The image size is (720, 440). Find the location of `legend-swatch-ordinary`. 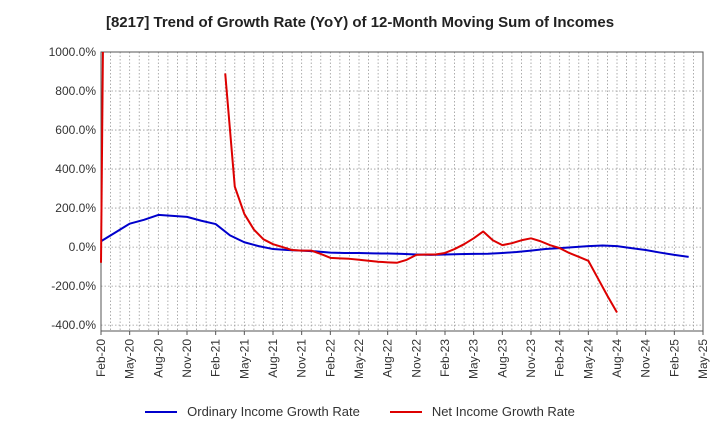

legend-swatch-ordinary is located at coordinates (161, 411).